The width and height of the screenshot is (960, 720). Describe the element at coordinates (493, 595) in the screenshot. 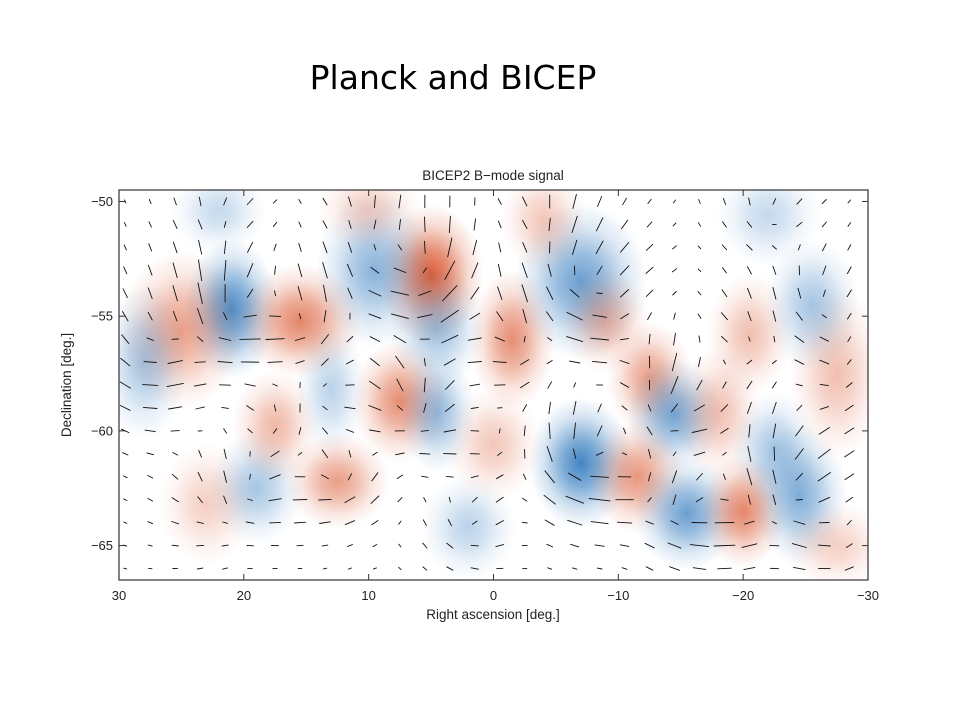

I see `x-tick-label: 0` at that location.